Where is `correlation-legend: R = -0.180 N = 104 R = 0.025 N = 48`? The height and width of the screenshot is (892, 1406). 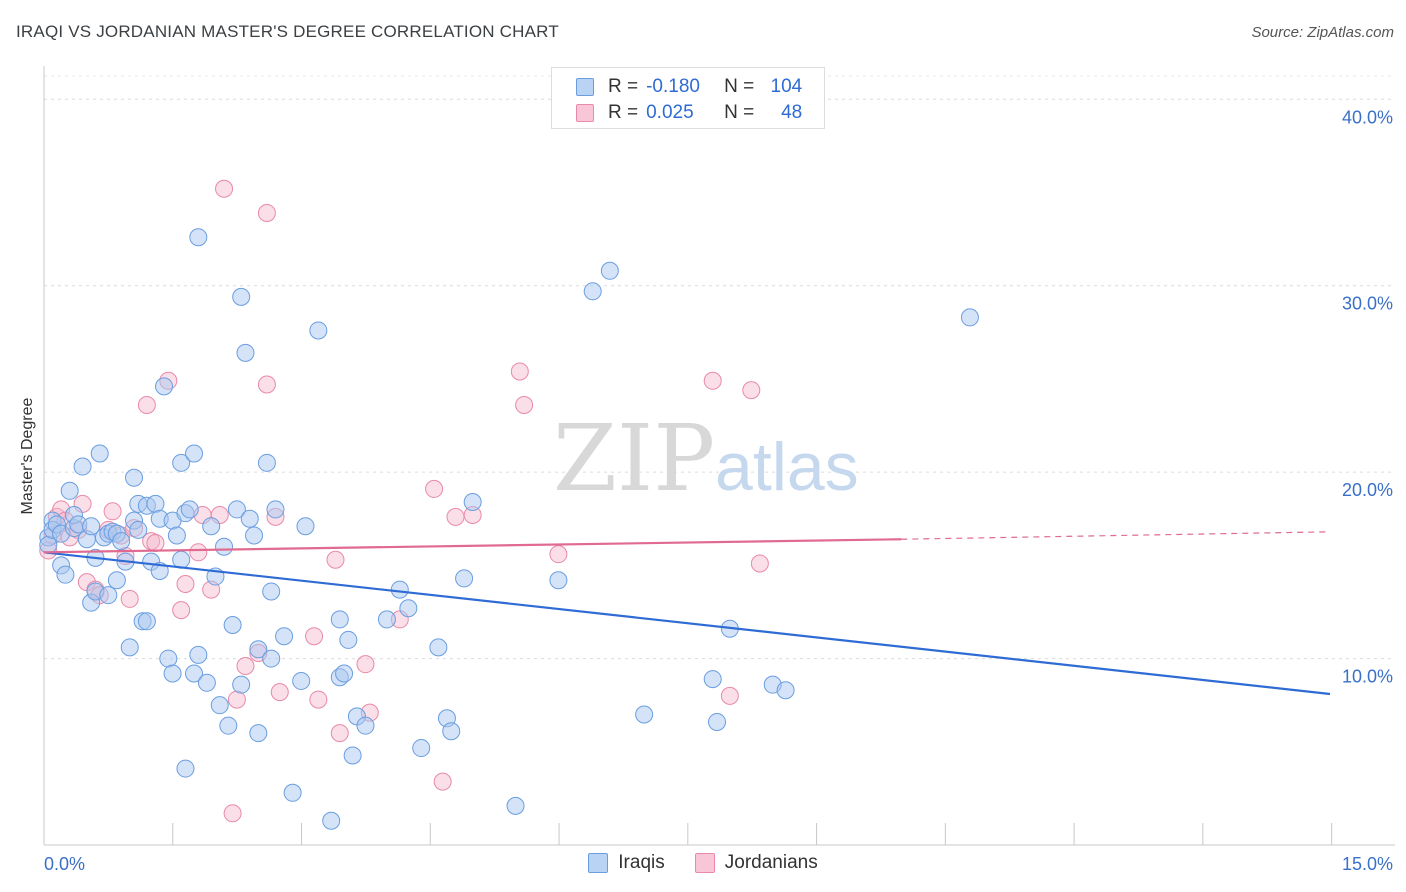 correlation-legend: R = -0.180 N = 104 R = 0.025 N = 48 is located at coordinates (688, 98).